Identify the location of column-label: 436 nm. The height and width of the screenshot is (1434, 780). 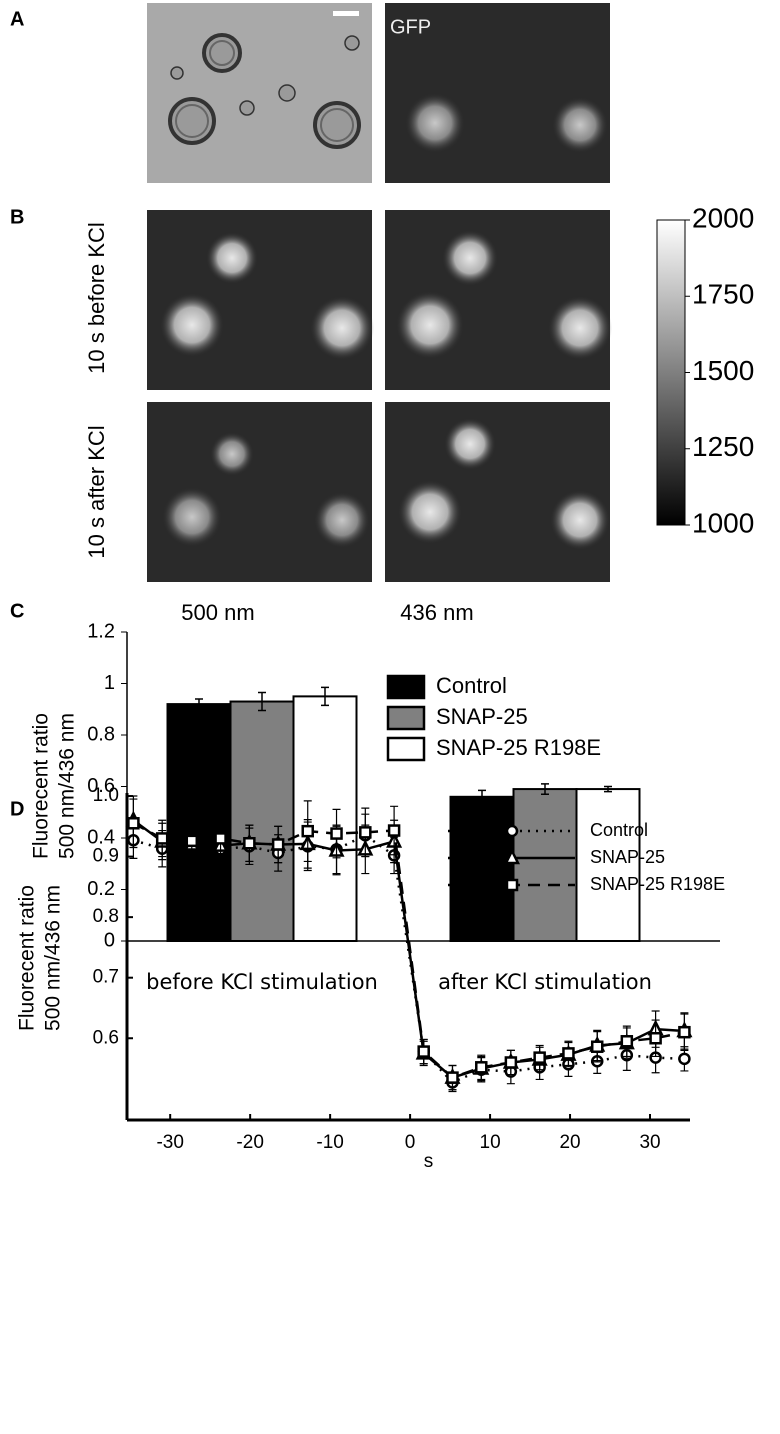
(436, 612).